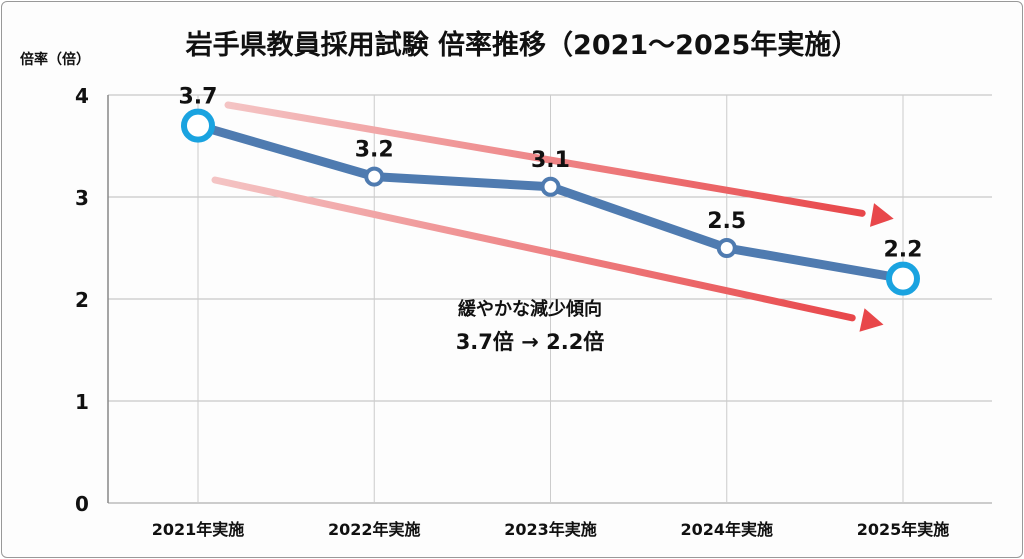 The width and height of the screenshot is (1024, 559). Describe the element at coordinates (82, 504) in the screenshot. I see `y-tick-label: 0` at that location.